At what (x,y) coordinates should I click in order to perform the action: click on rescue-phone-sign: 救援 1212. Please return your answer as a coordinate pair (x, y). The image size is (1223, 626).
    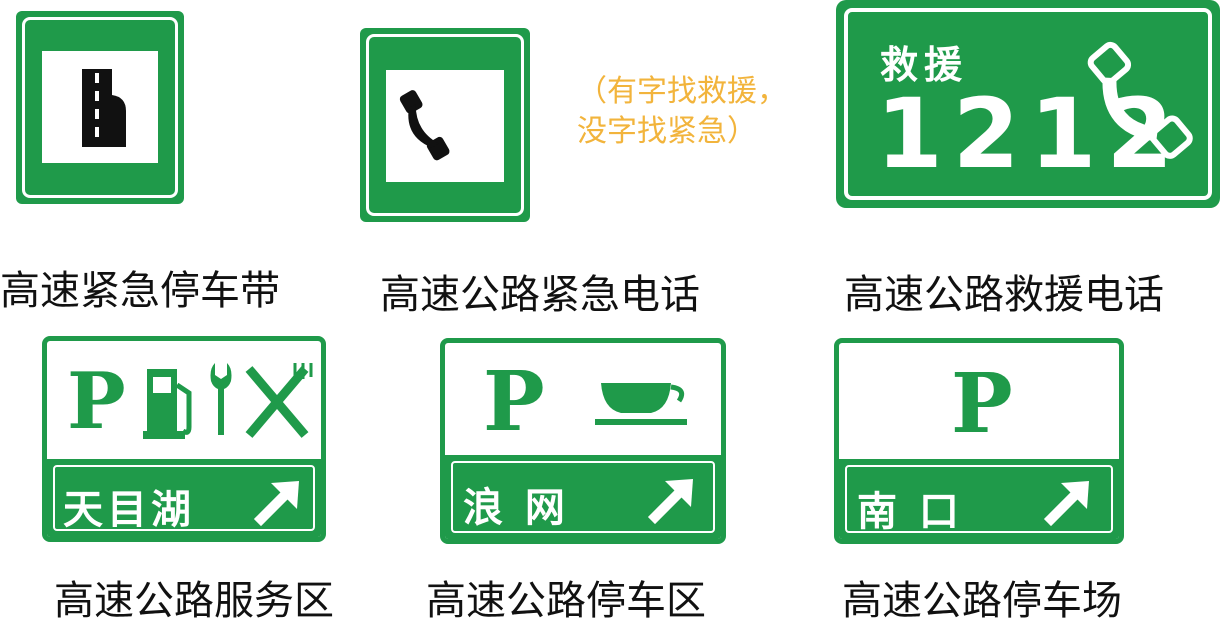
    Looking at the image, I should click on (1028, 104).